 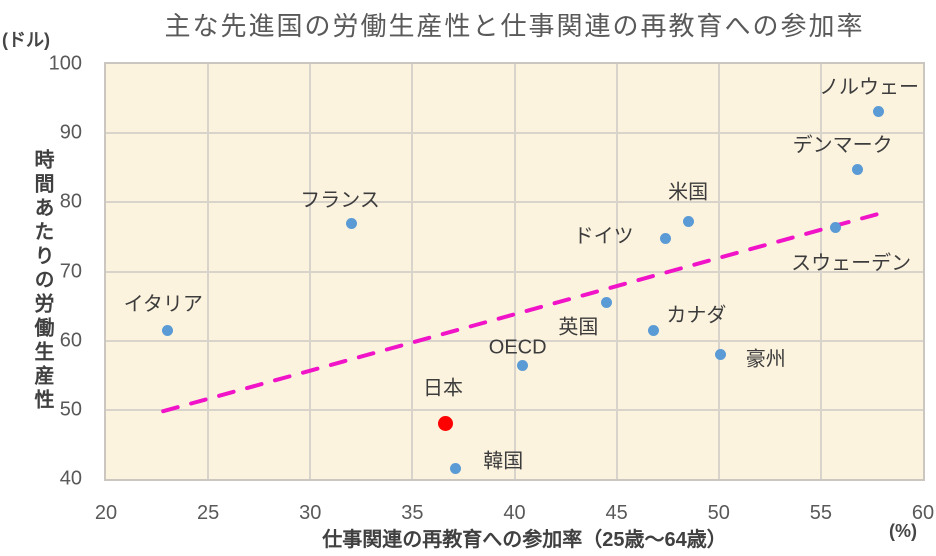 I want to click on y-tick-label: 90, so click(x=70, y=132).